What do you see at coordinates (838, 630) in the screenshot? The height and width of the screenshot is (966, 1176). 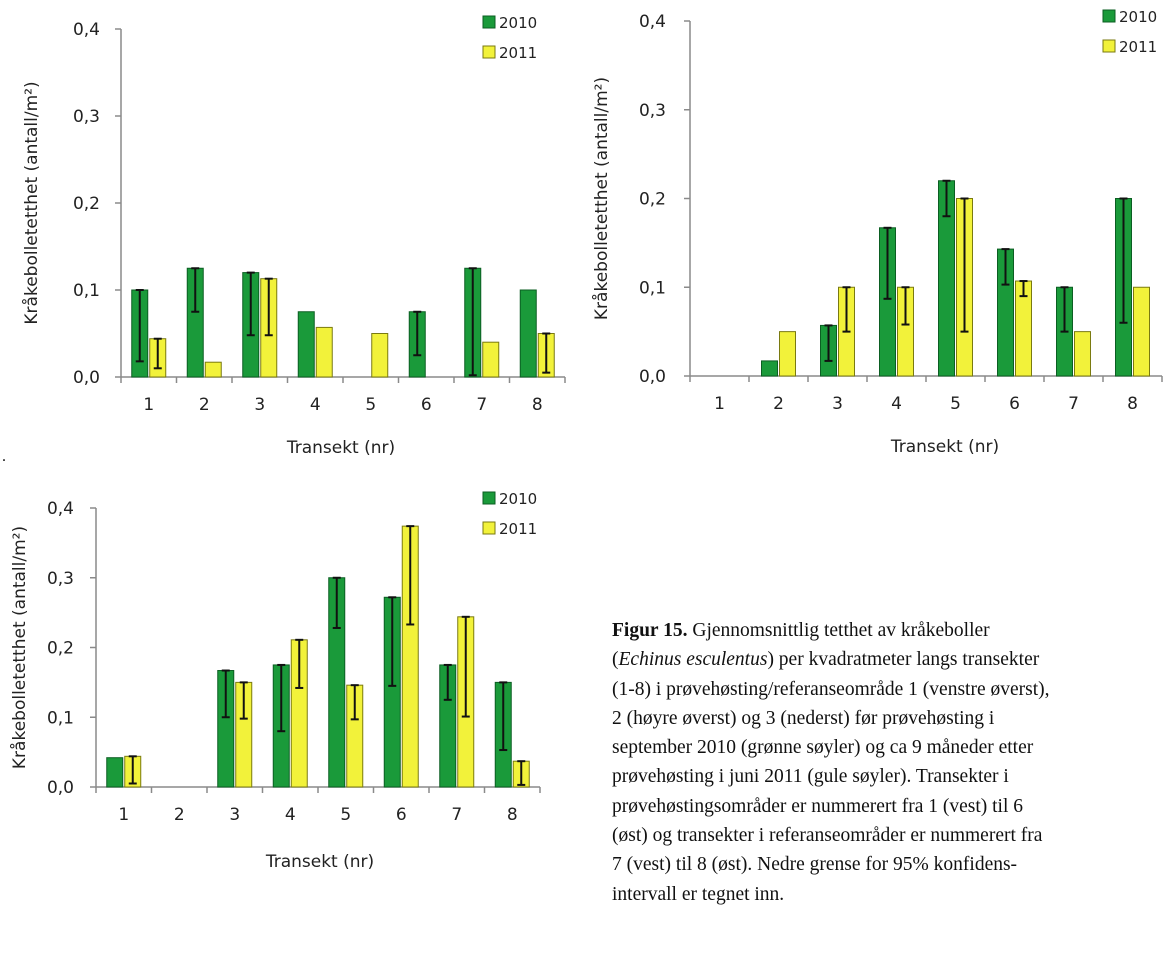 I see `caption-line-1-text: Gjennomsnittlig tetthet av kråkeboller` at bounding box center [838, 630].